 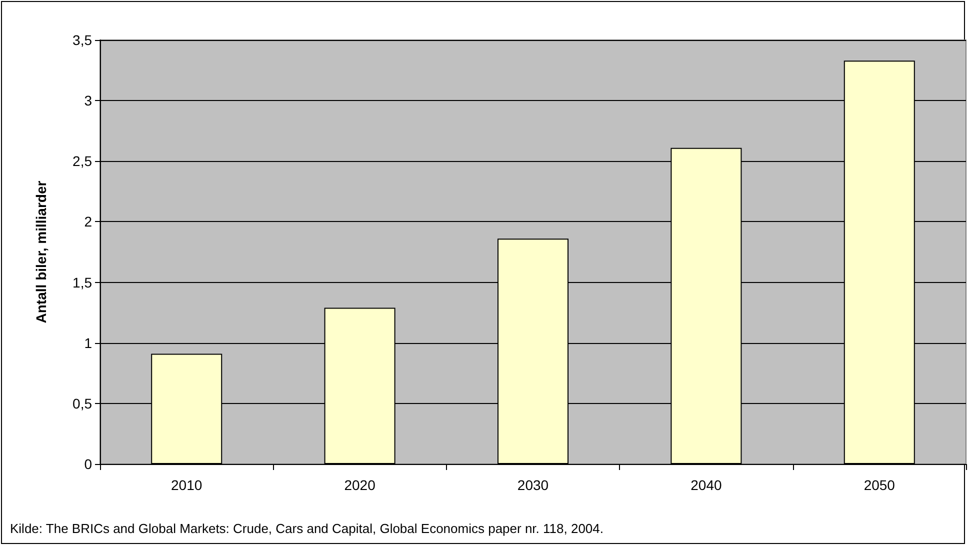 I want to click on x-tick-label: 2020, so click(x=360, y=485).